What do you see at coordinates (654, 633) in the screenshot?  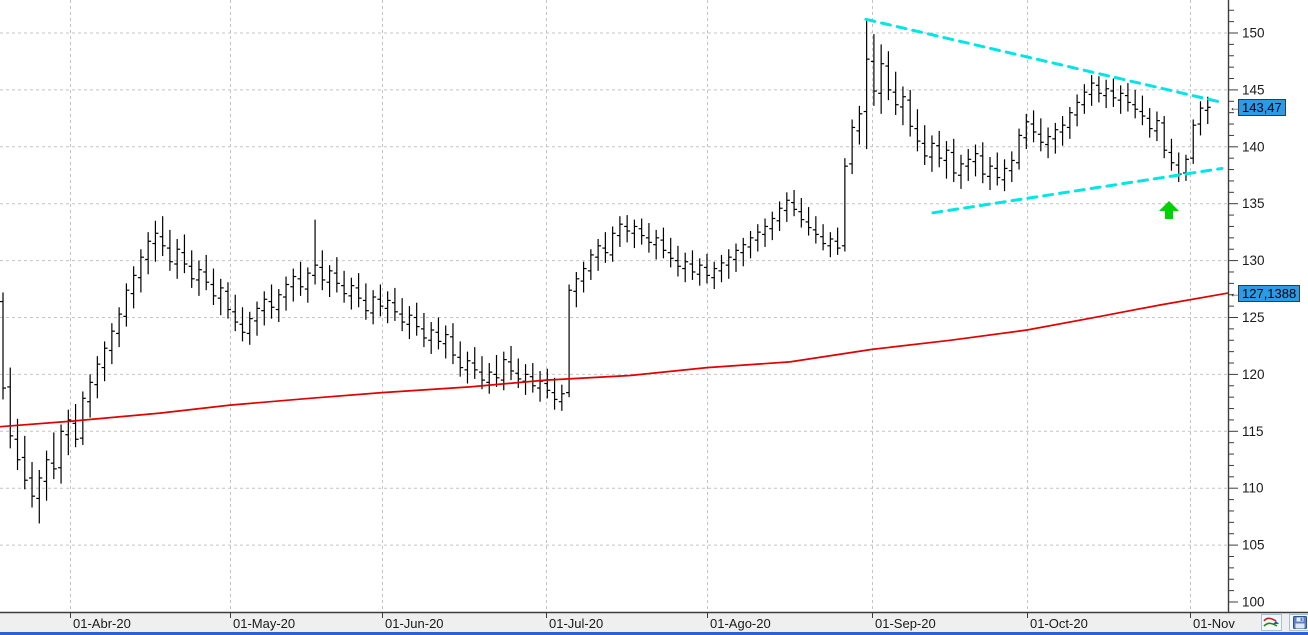 I see `taskbar-edge` at bounding box center [654, 633].